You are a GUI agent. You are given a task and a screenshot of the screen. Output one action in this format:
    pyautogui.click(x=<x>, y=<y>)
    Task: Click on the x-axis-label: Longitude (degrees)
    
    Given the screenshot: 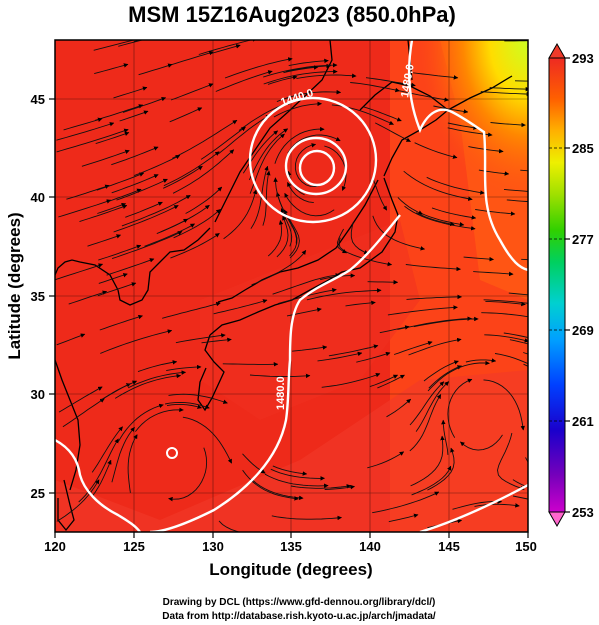 What is the action you would take?
    pyautogui.click(x=290, y=569)
    